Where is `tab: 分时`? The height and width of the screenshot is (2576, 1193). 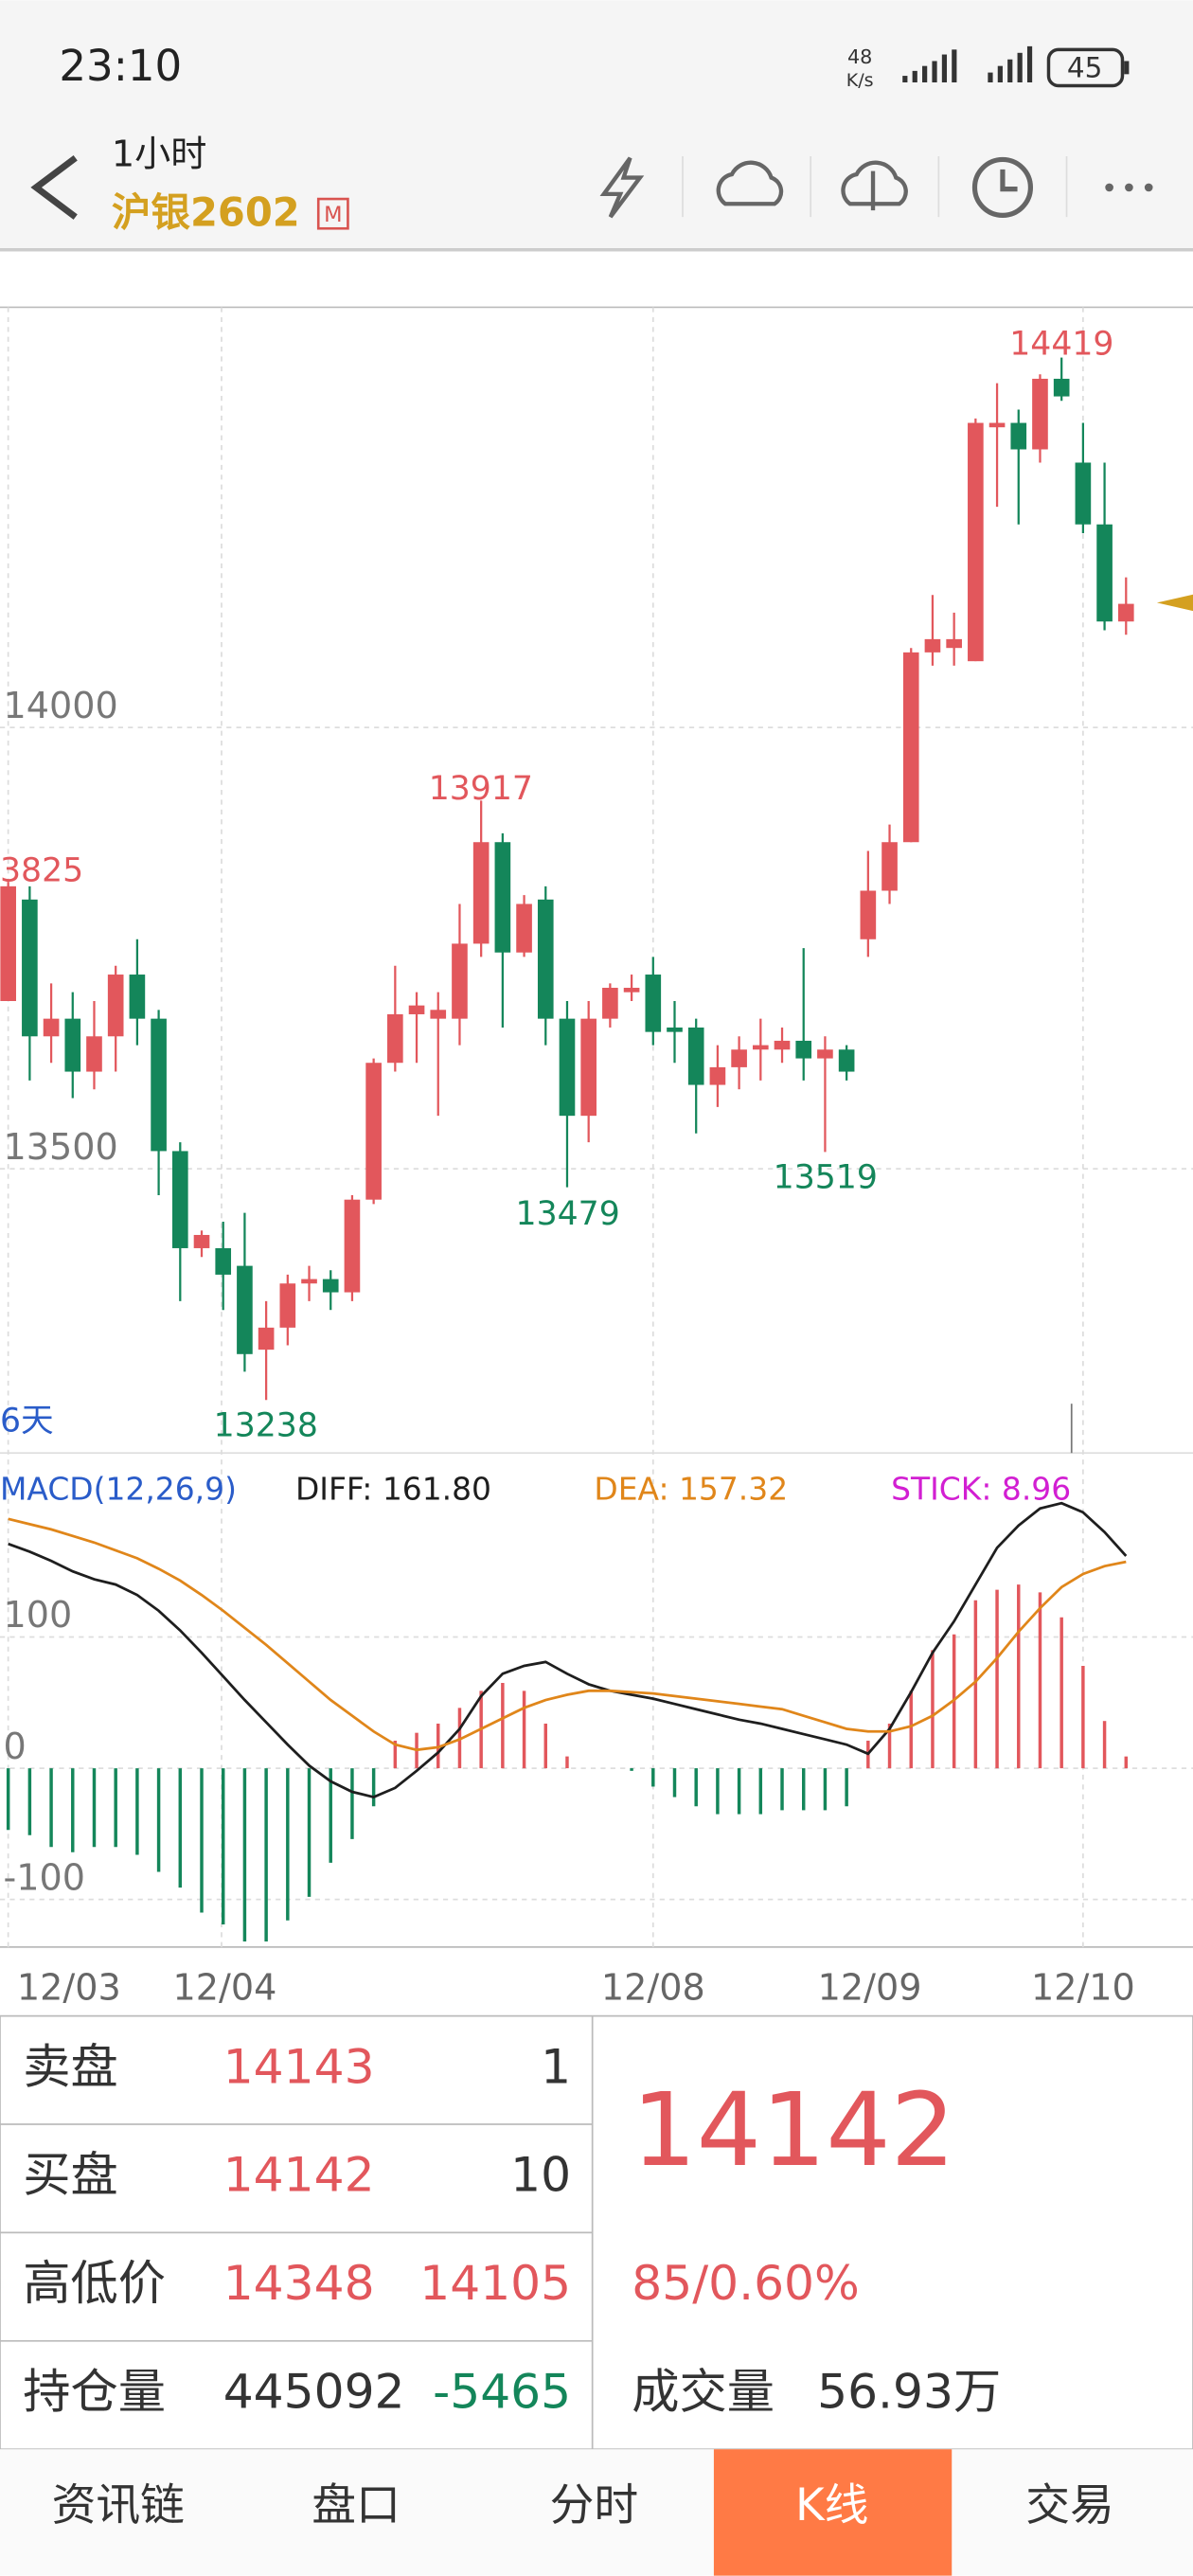
tab: 分时 is located at coordinates (594, 2505).